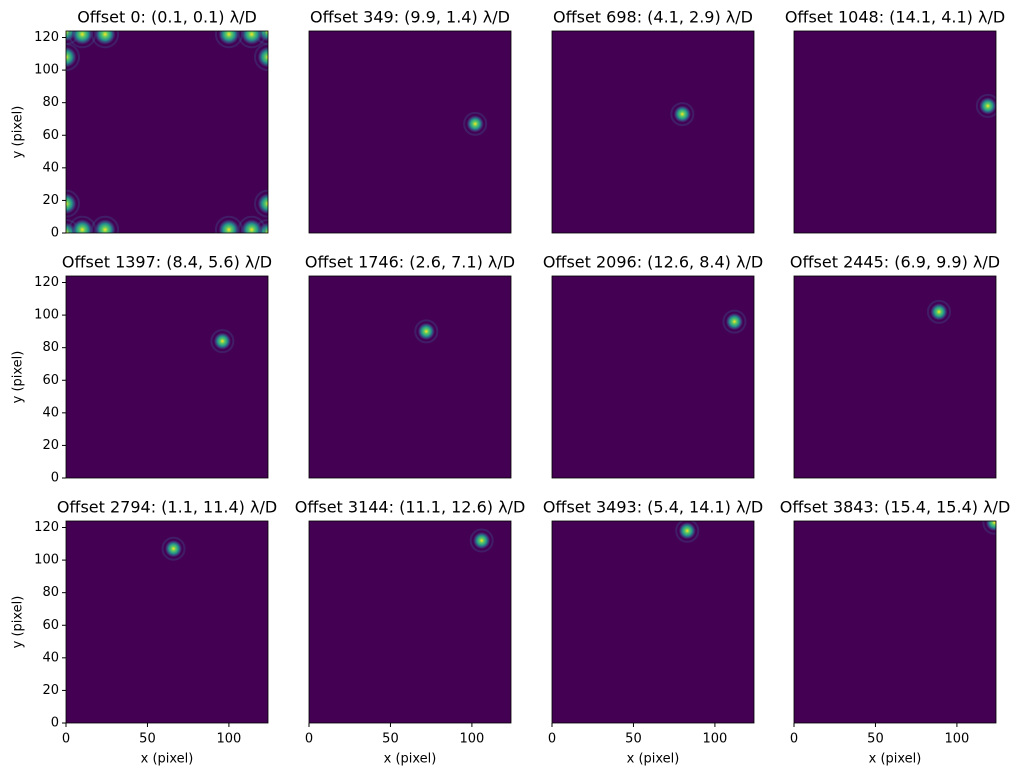  Describe the element at coordinates (895, 17) in the screenshot. I see `panel-title: Offset 1048: (14.1, 4.1) λ/D` at that location.